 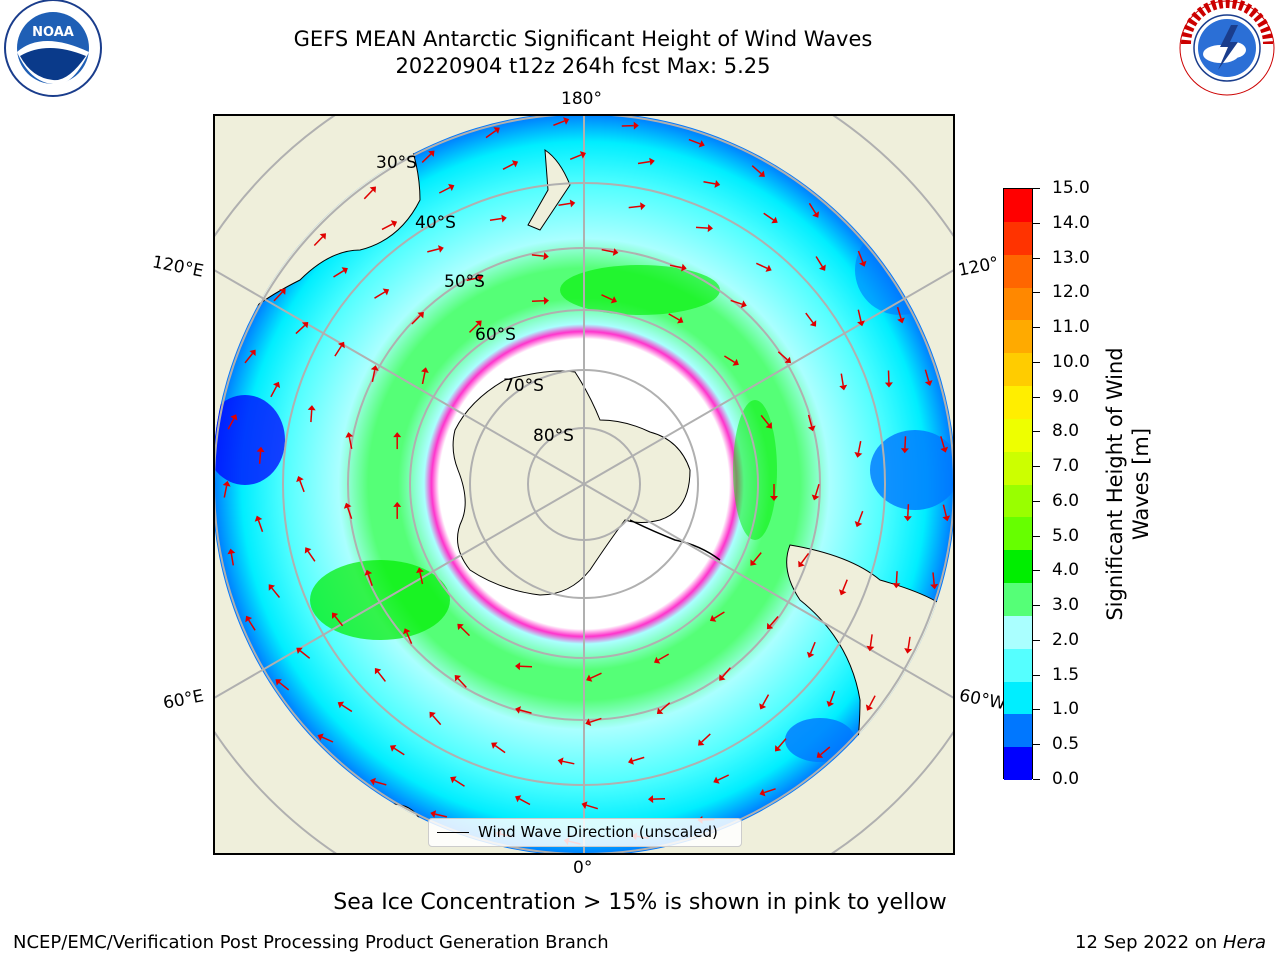 What do you see at coordinates (495, 335) in the screenshot?
I see `lat-label-60s: 60°S` at bounding box center [495, 335].